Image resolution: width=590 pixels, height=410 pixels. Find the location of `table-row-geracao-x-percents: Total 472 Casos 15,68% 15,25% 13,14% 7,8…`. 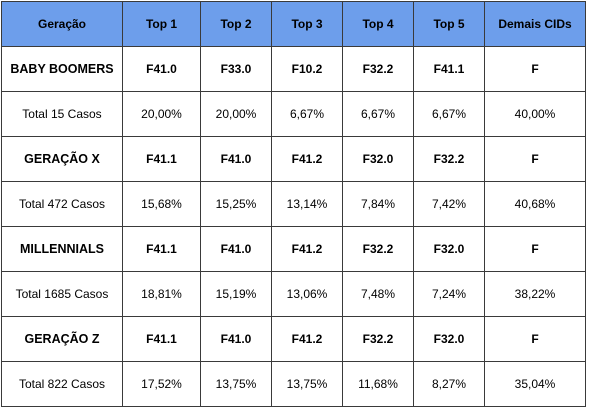

table-row-geracao-x-percents: Total 472 Casos 15,68% 15,25% 13,14% 7,8… is located at coordinates (293, 204).